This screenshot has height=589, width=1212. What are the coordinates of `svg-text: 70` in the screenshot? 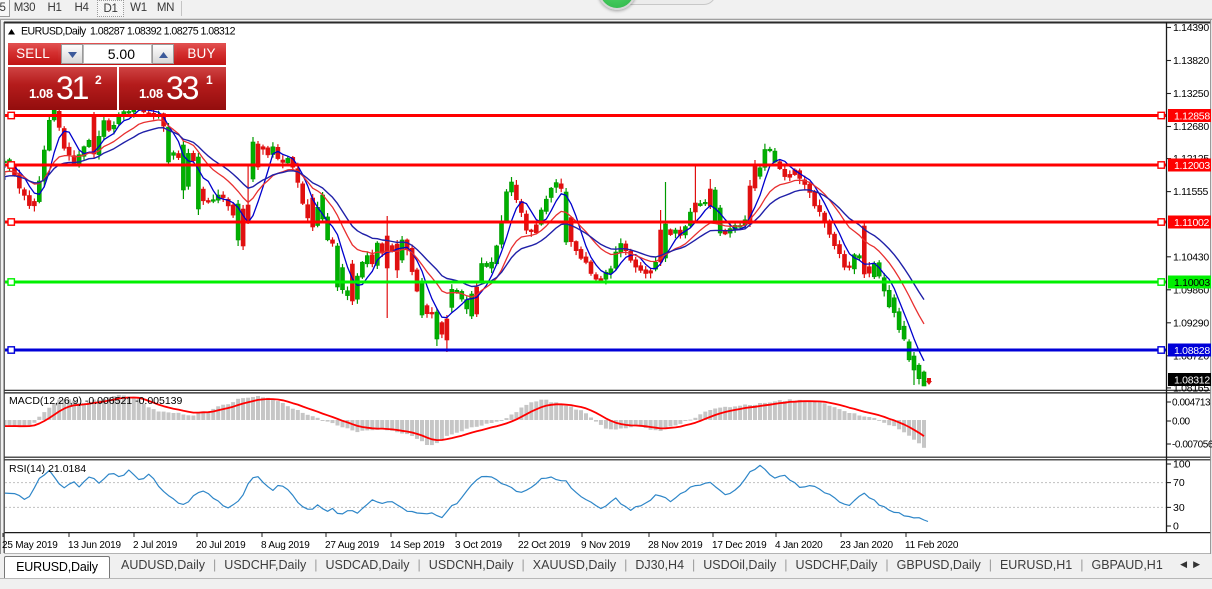 It's located at (1179, 483).